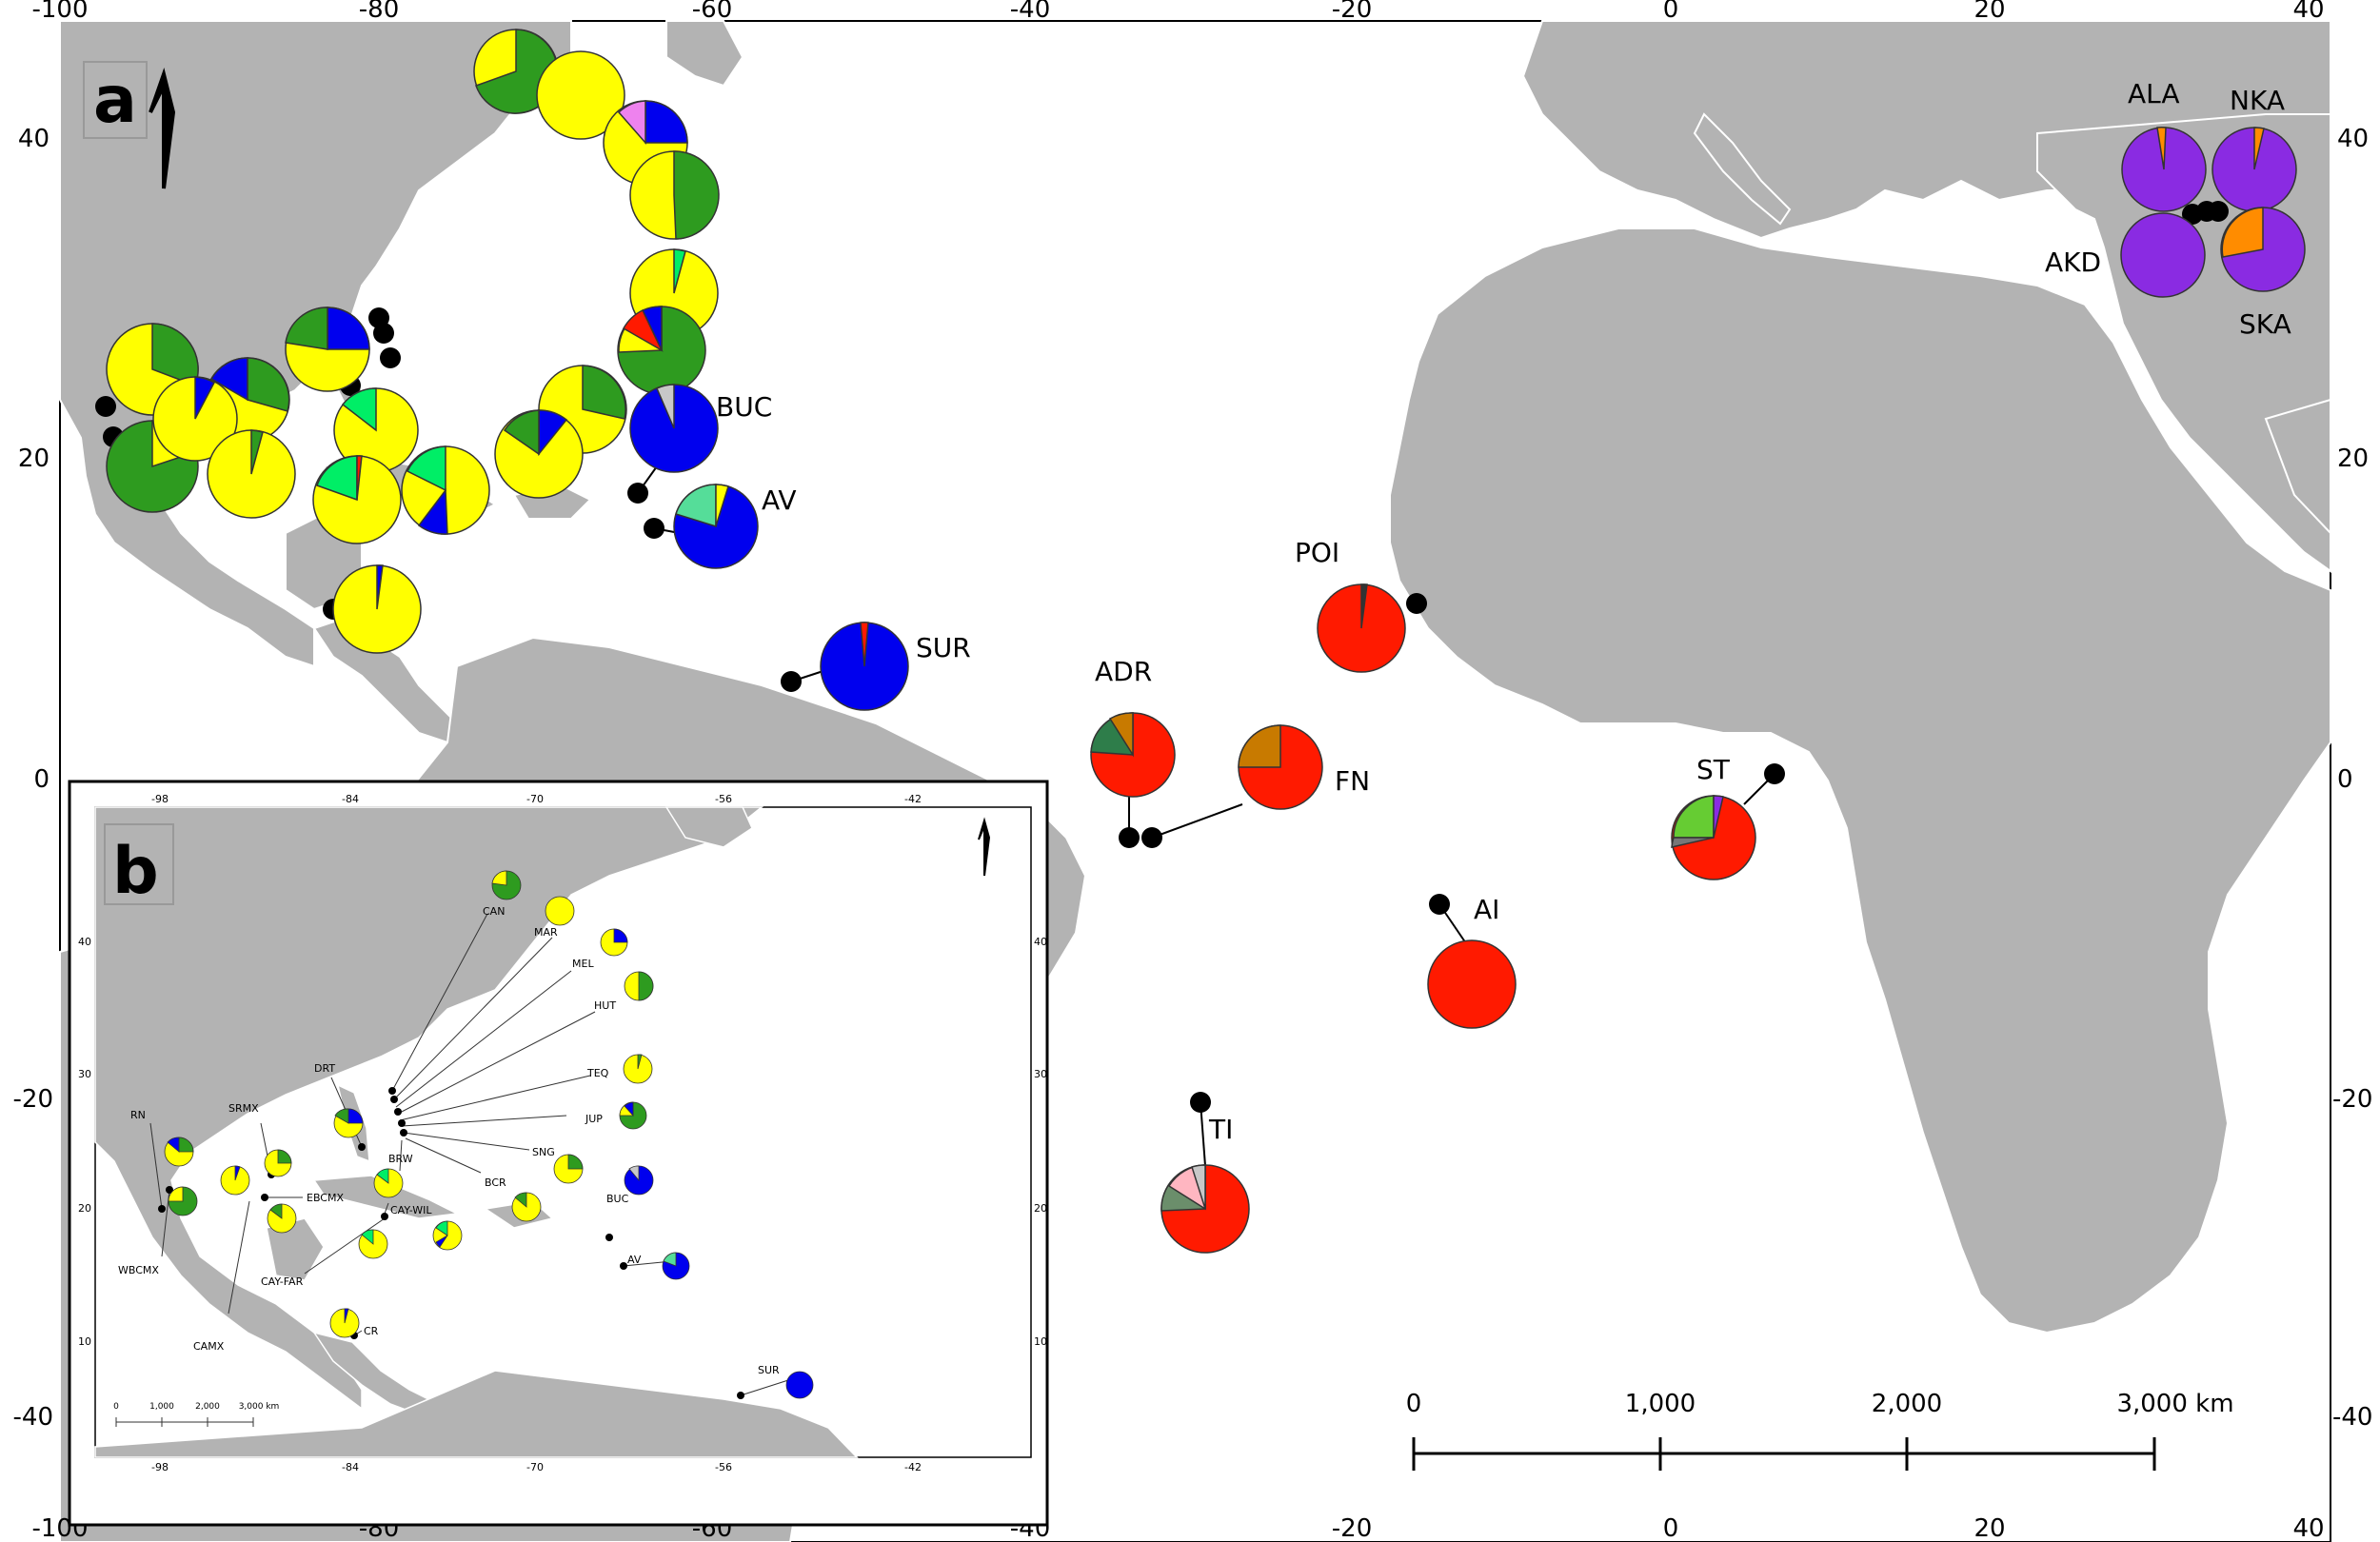 The height and width of the screenshot is (1542, 2380). I want to click on inset-bottom-axis: -98 -84 -70 -56 -42, so click(536, 1467).